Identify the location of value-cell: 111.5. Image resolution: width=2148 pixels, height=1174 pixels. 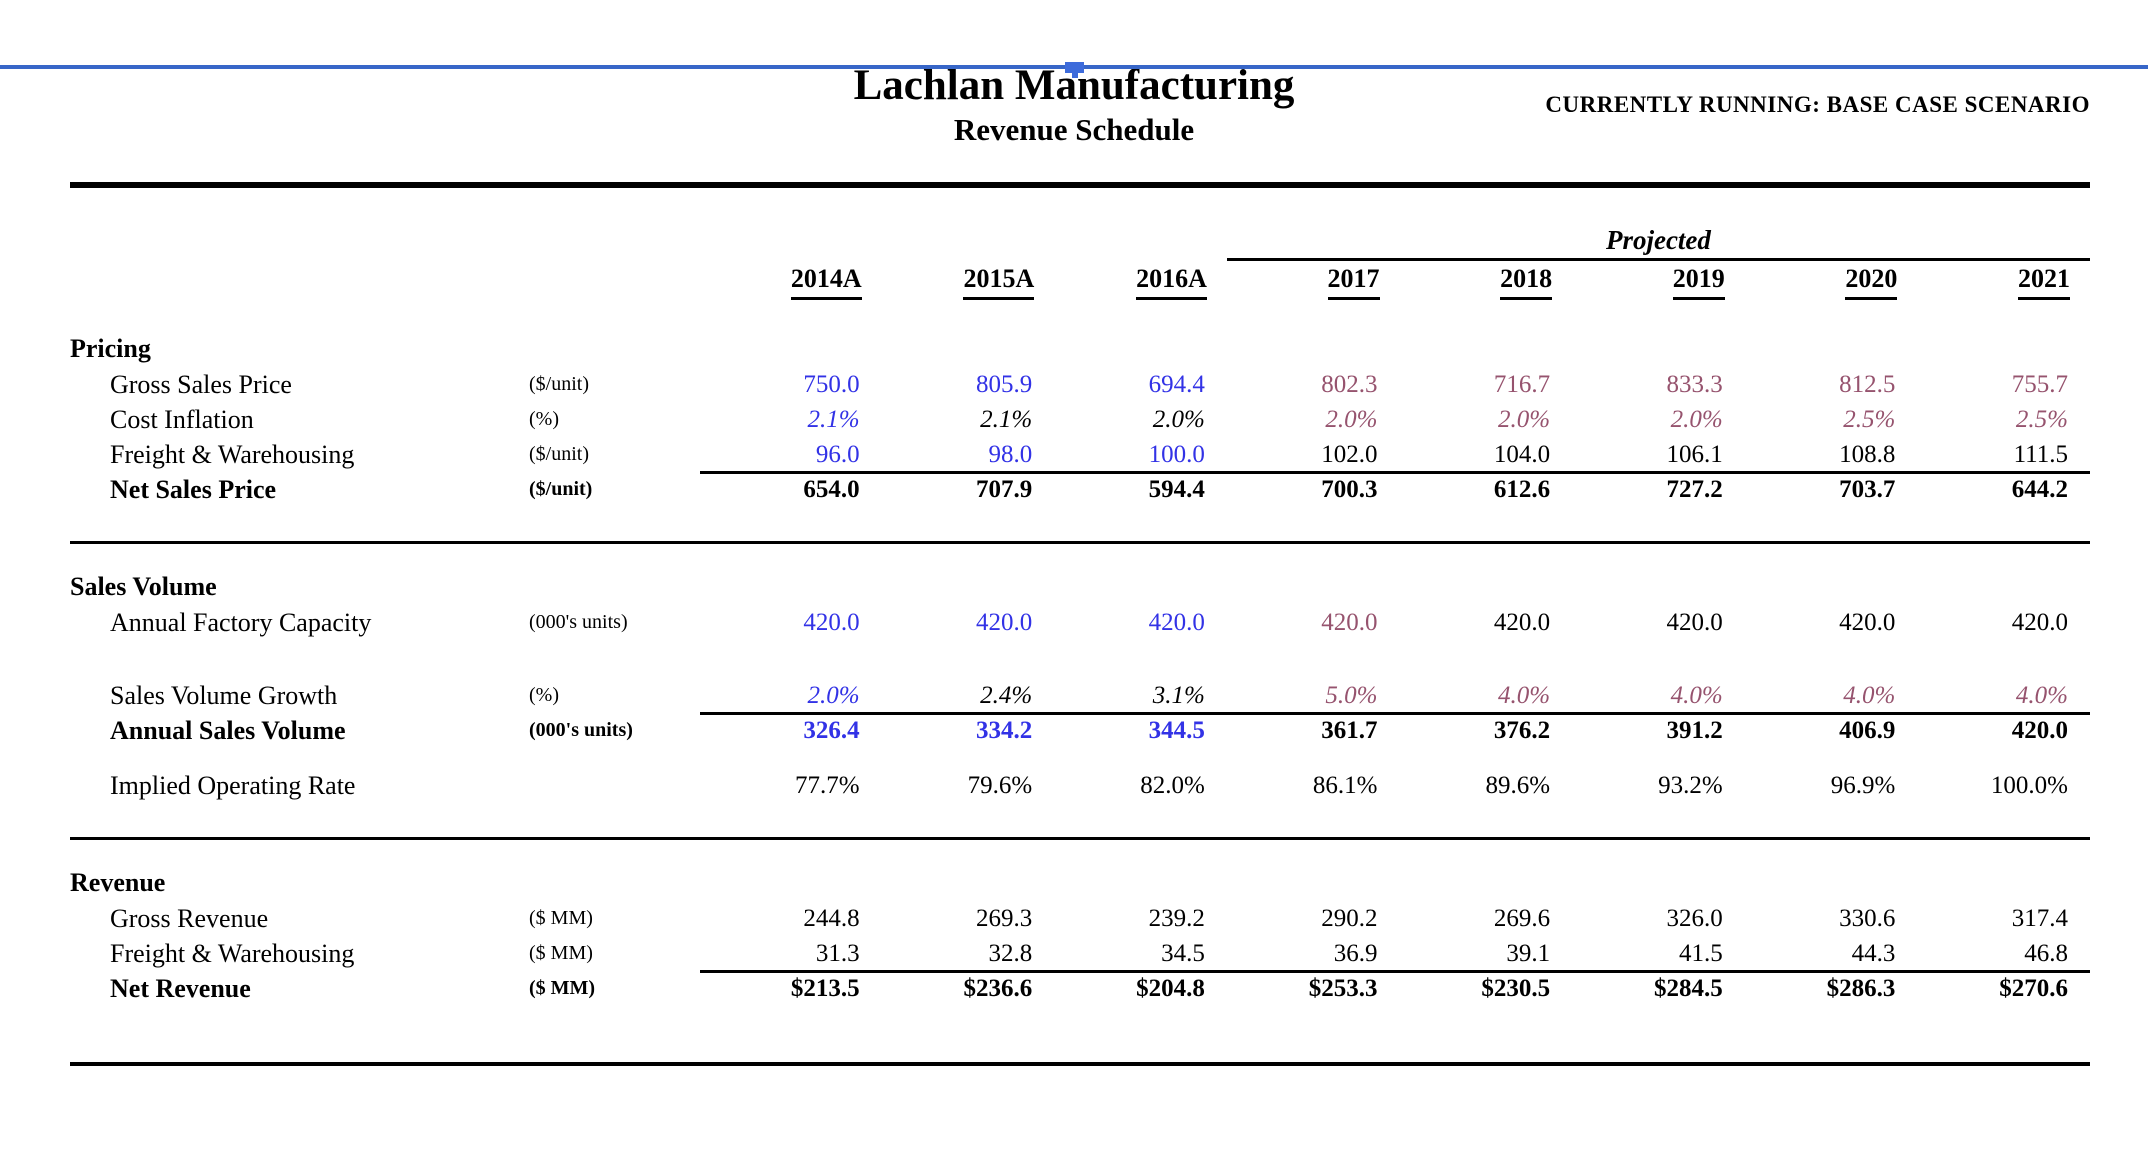
(2040, 454).